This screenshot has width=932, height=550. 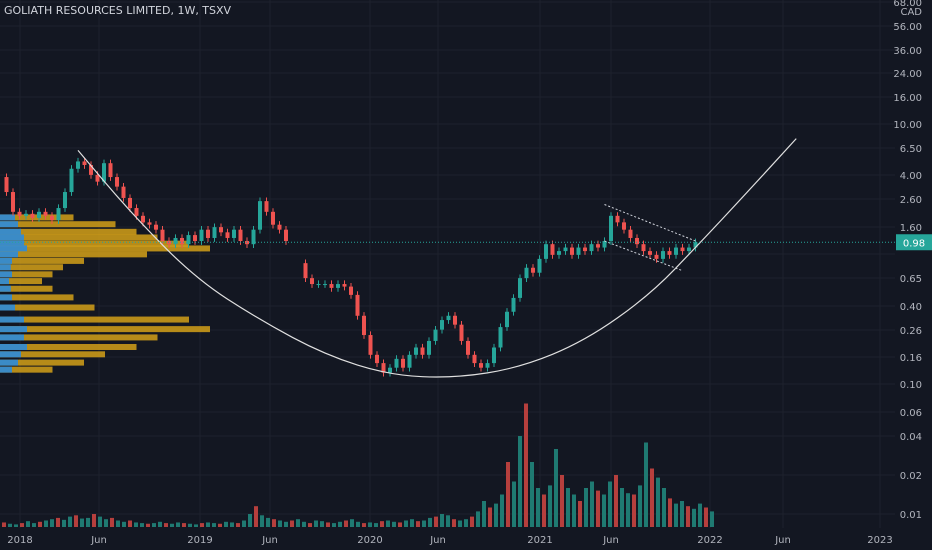 I want to click on time-tick-label: 2019, so click(x=199, y=540).